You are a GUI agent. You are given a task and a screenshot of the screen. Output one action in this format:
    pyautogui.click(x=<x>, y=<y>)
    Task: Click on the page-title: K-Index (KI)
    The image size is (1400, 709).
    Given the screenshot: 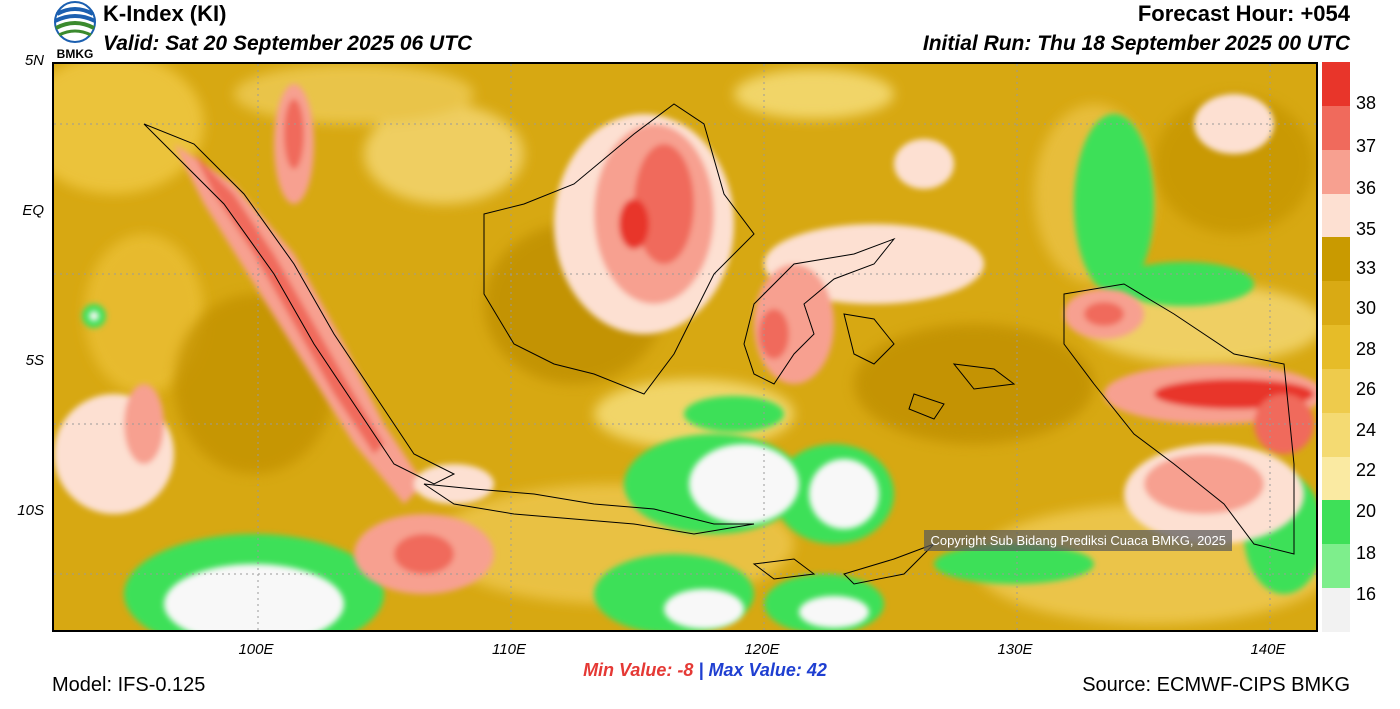 What is the action you would take?
    pyautogui.click(x=165, y=13)
    